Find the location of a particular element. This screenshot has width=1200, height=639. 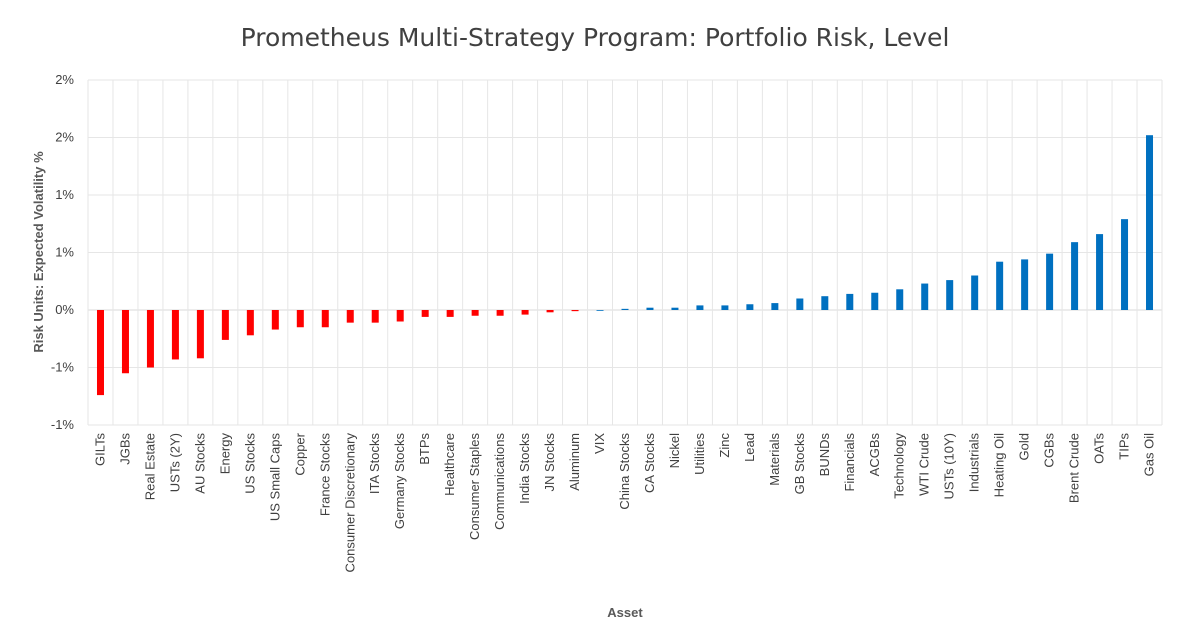

x-tick-label: VIX is located at coordinates (599, 443).